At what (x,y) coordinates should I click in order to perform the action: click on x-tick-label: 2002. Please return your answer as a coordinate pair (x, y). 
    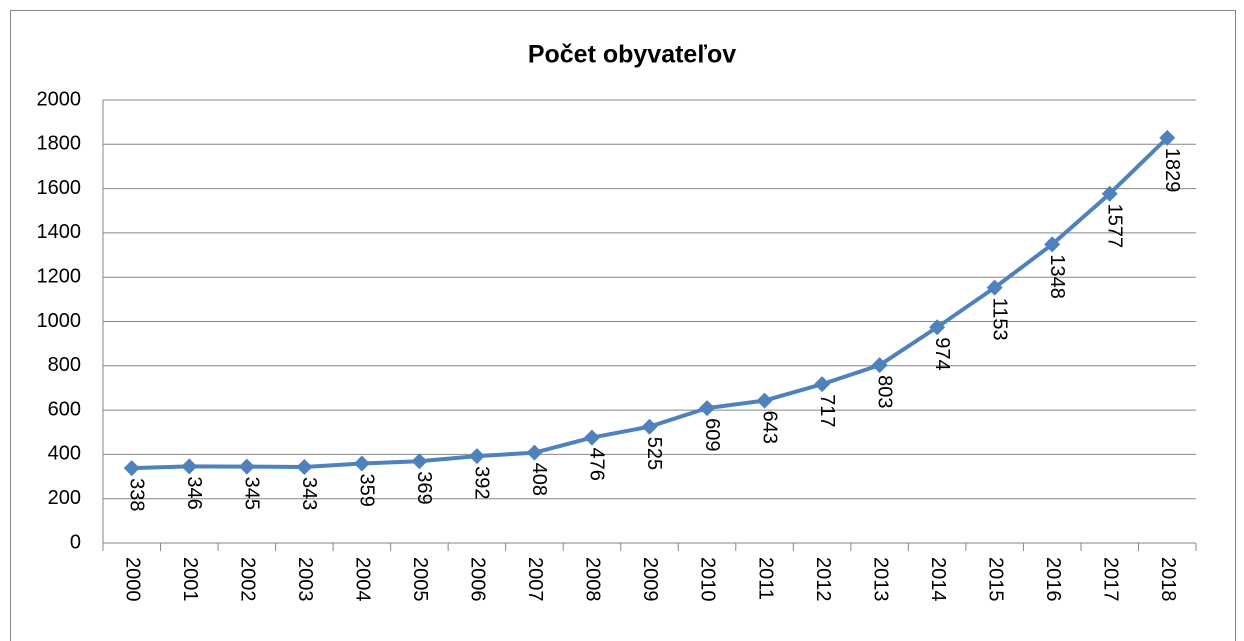
    Looking at the image, I should click on (248, 579).